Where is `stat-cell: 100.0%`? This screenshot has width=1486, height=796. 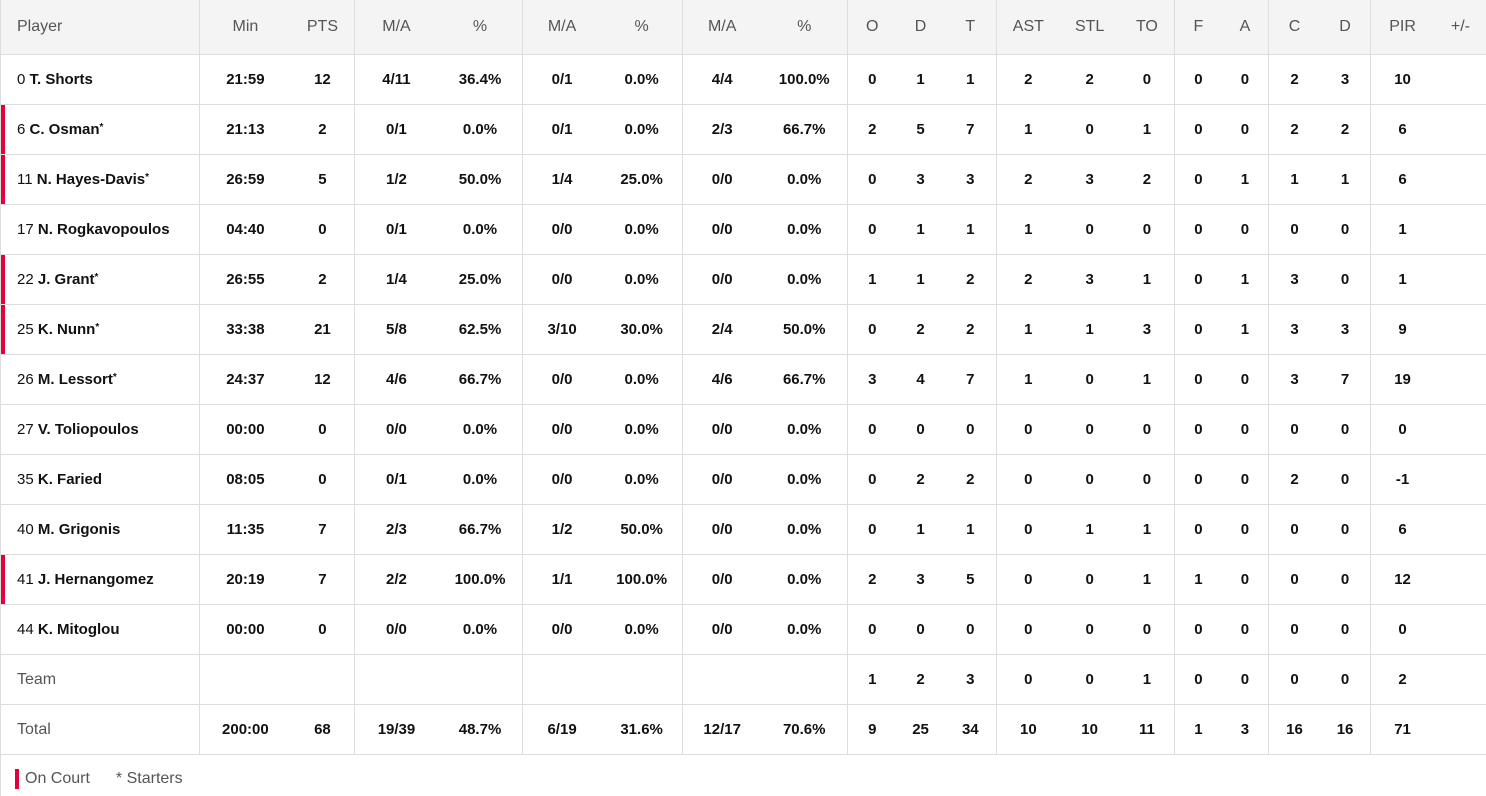 stat-cell: 100.0% is located at coordinates (480, 579).